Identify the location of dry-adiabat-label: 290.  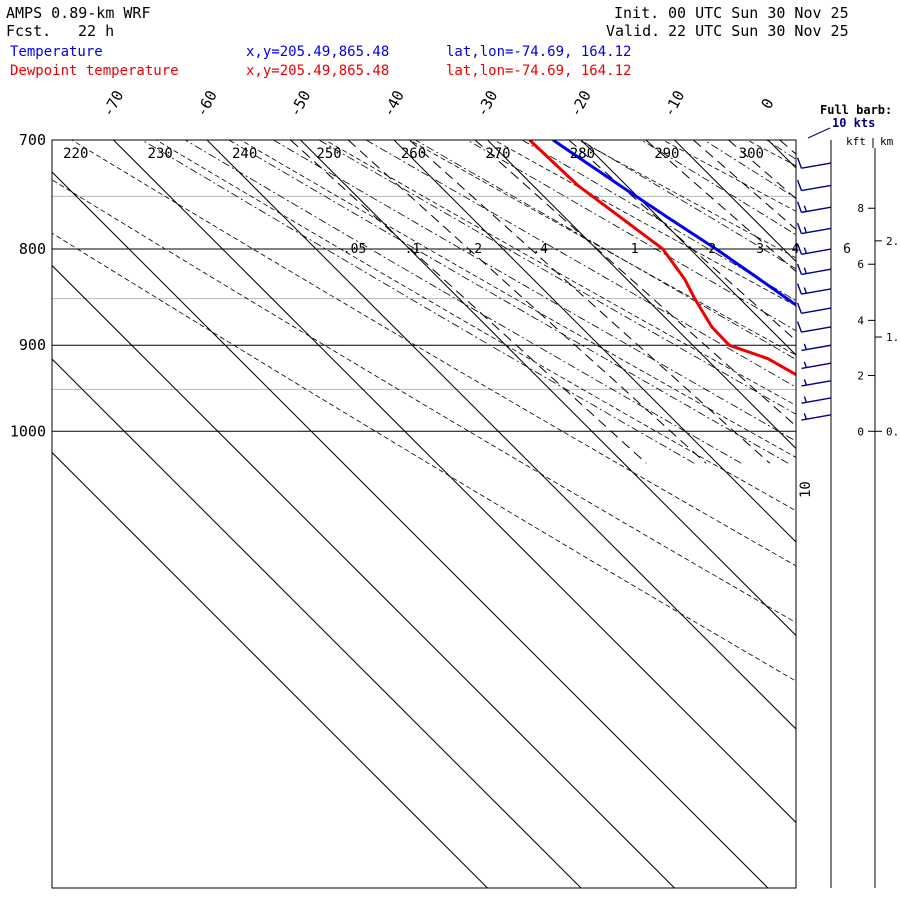
(666, 154).